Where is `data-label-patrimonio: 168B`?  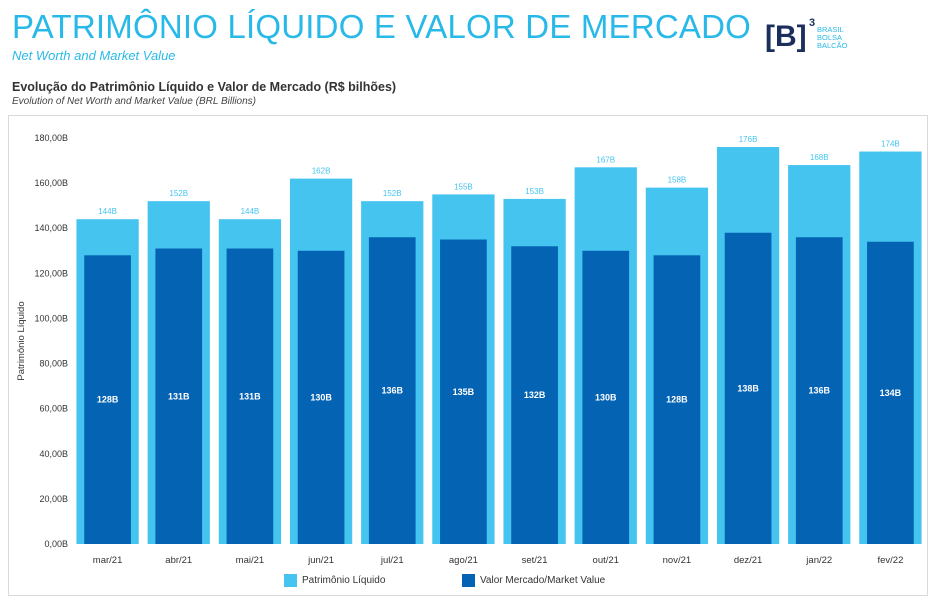
data-label-patrimonio: 168B is located at coordinates (819, 157).